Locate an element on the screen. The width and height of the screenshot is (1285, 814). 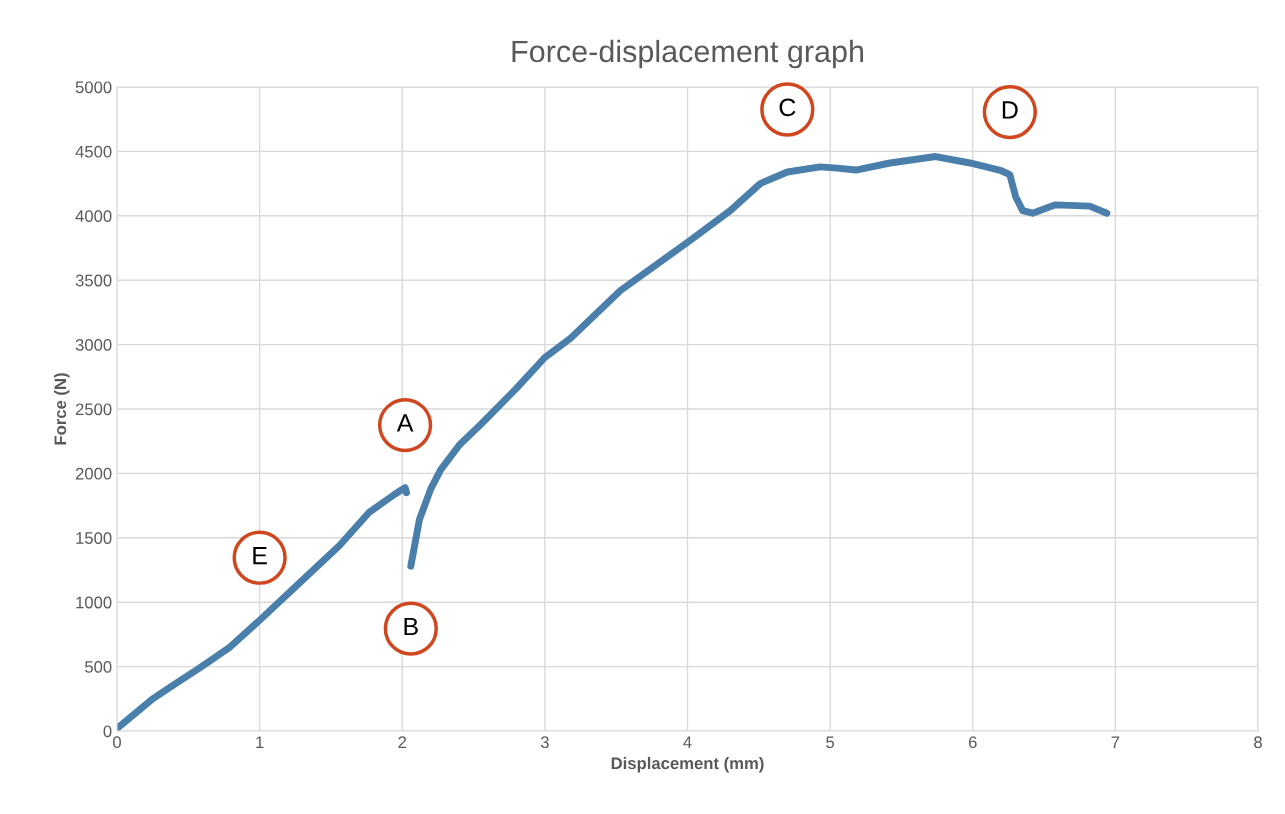
y-tick-label: 3500 is located at coordinates (93, 280).